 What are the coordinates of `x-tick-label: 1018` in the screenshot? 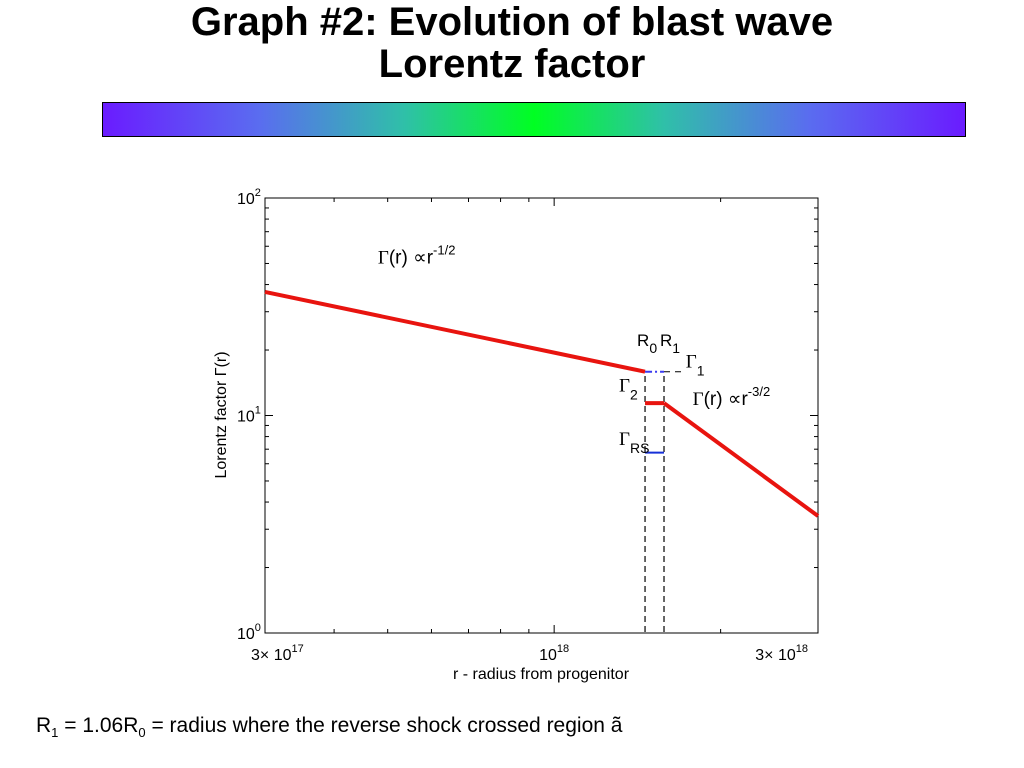 It's located at (554, 653).